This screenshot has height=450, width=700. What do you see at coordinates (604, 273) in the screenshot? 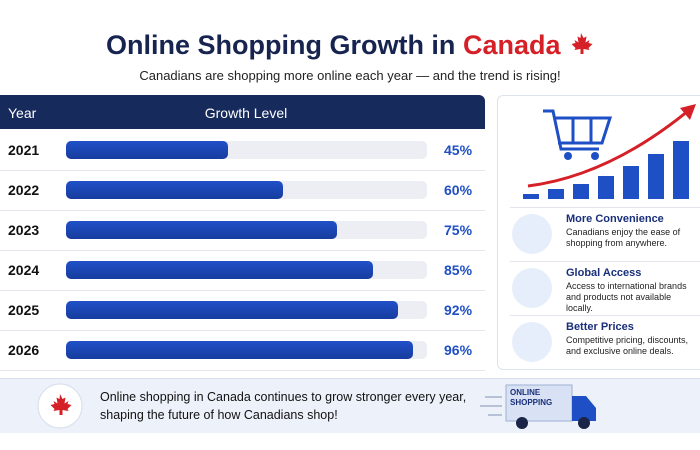
I see `feature-title: Global Access` at bounding box center [604, 273].